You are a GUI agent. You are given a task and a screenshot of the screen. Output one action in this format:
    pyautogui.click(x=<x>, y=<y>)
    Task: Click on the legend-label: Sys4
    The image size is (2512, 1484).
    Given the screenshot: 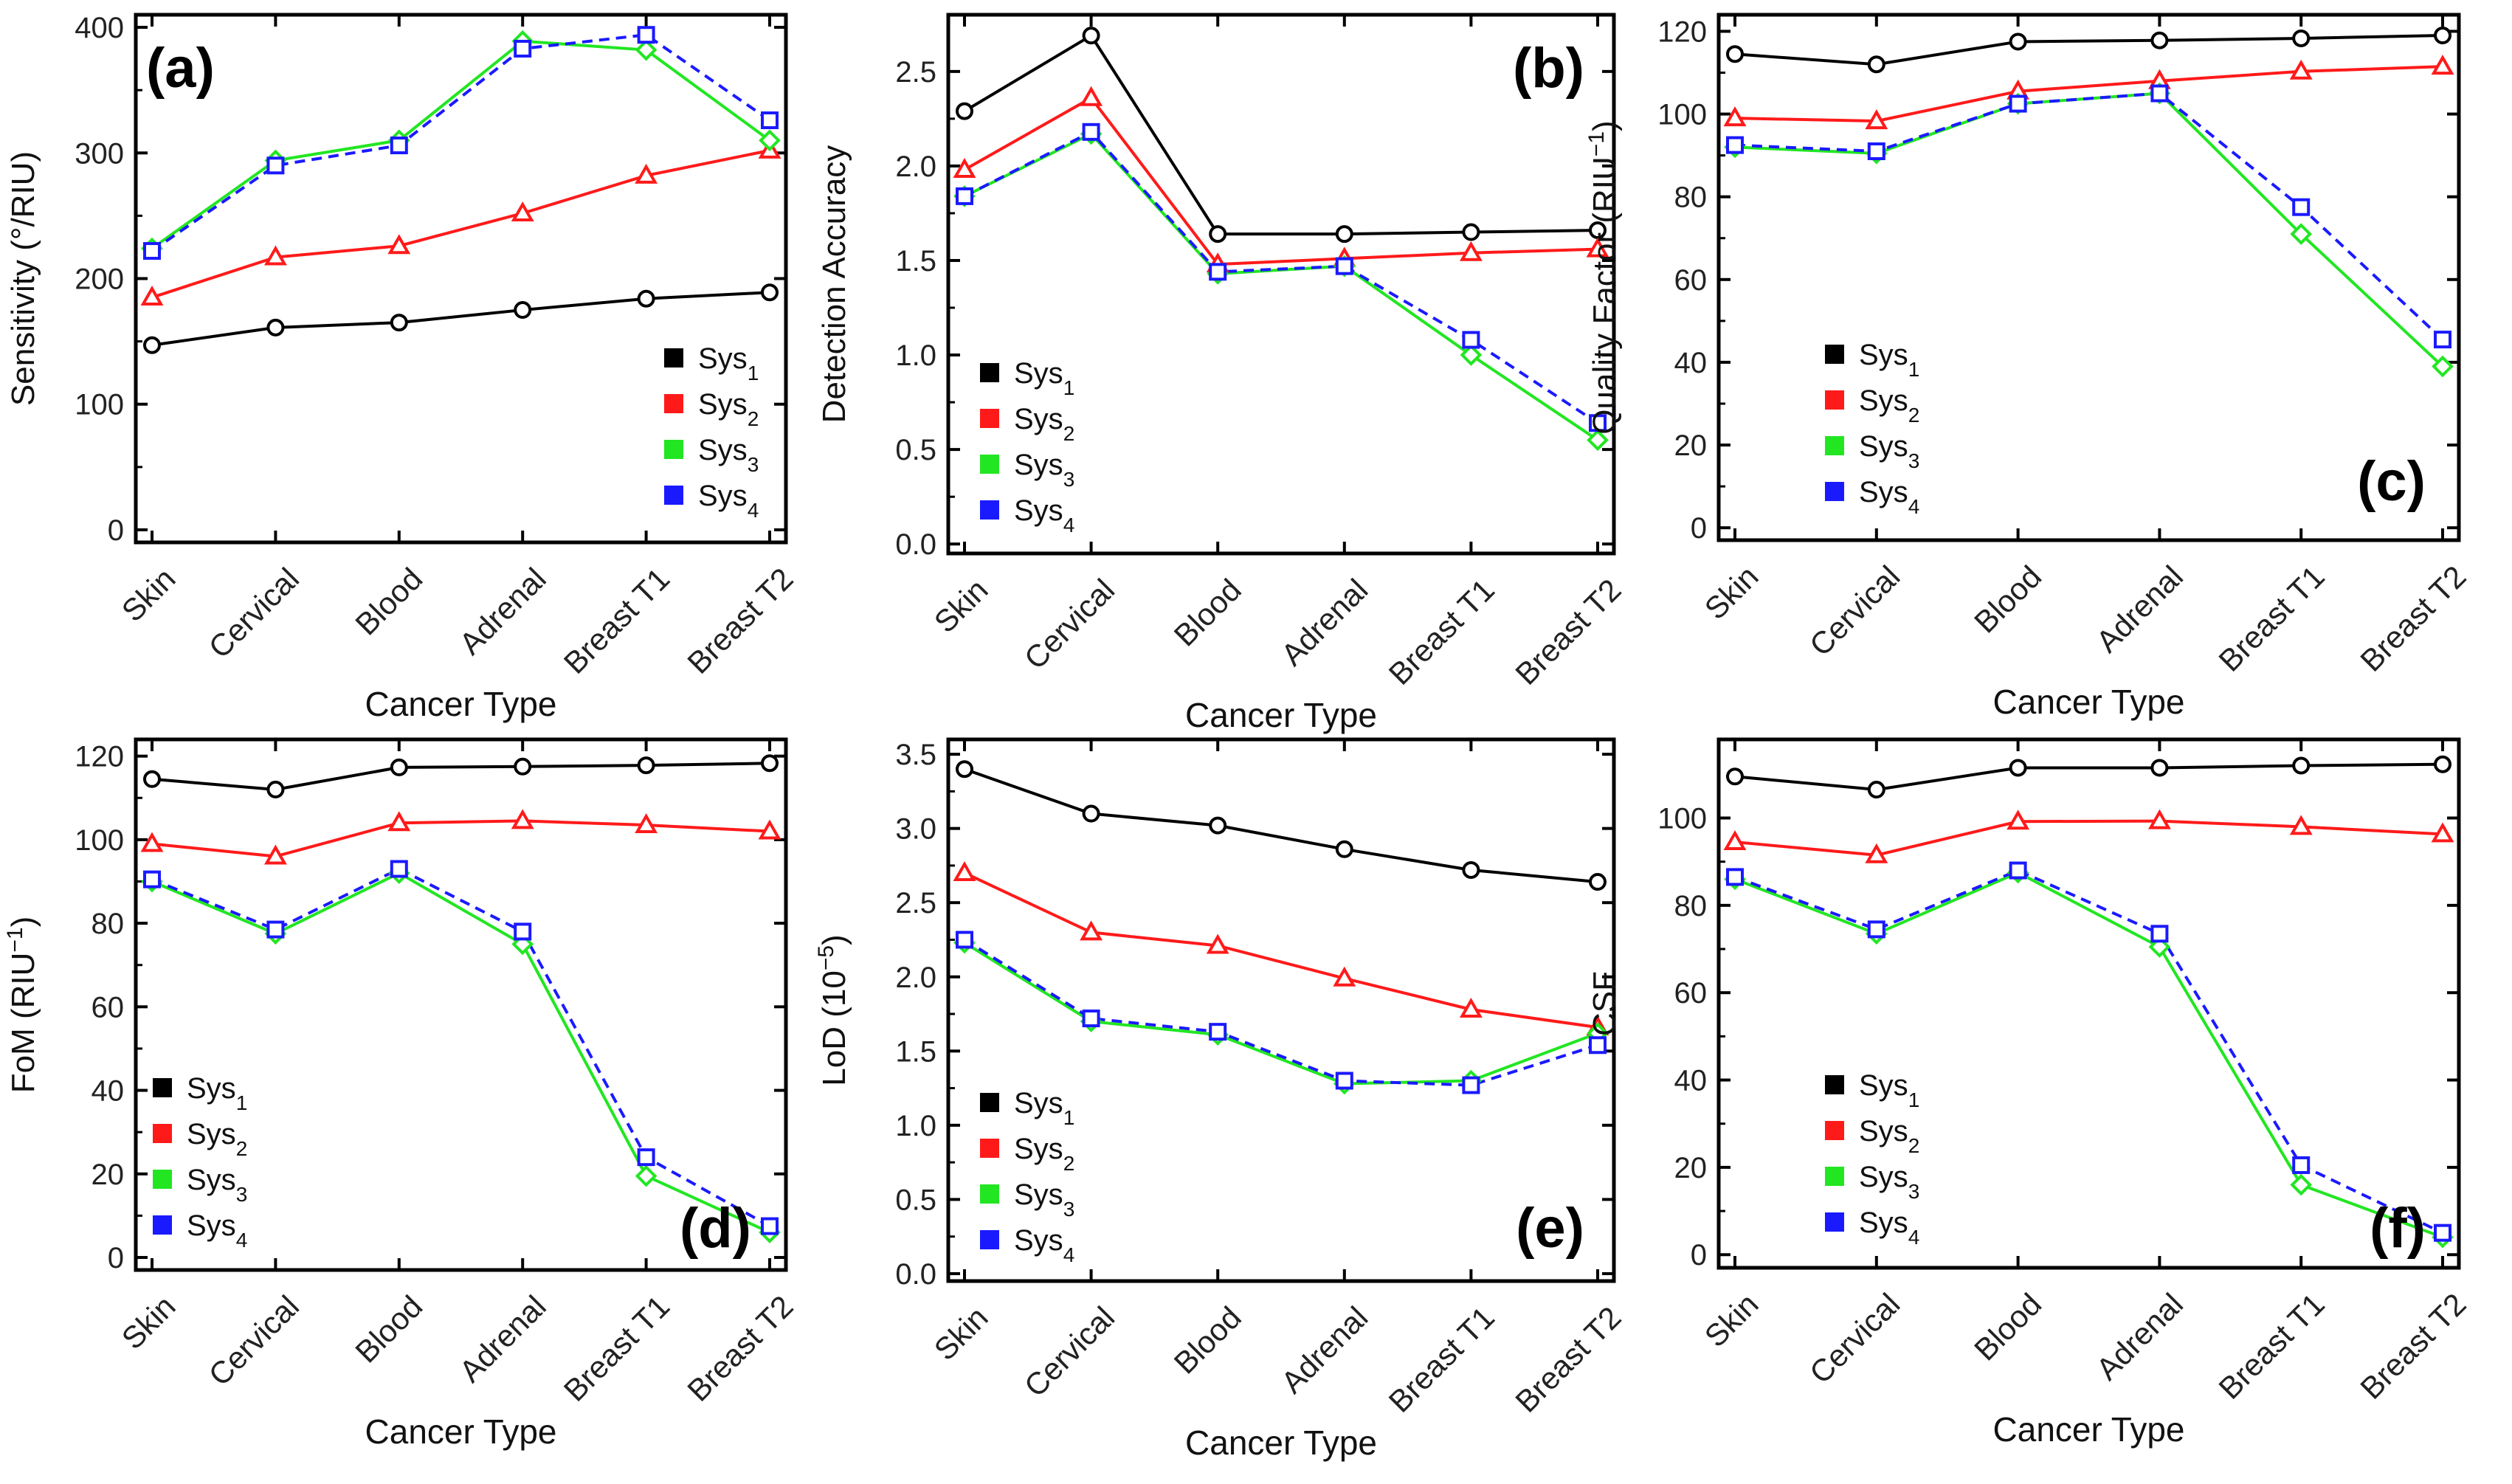 What is the action you would take?
    pyautogui.click(x=1044, y=515)
    